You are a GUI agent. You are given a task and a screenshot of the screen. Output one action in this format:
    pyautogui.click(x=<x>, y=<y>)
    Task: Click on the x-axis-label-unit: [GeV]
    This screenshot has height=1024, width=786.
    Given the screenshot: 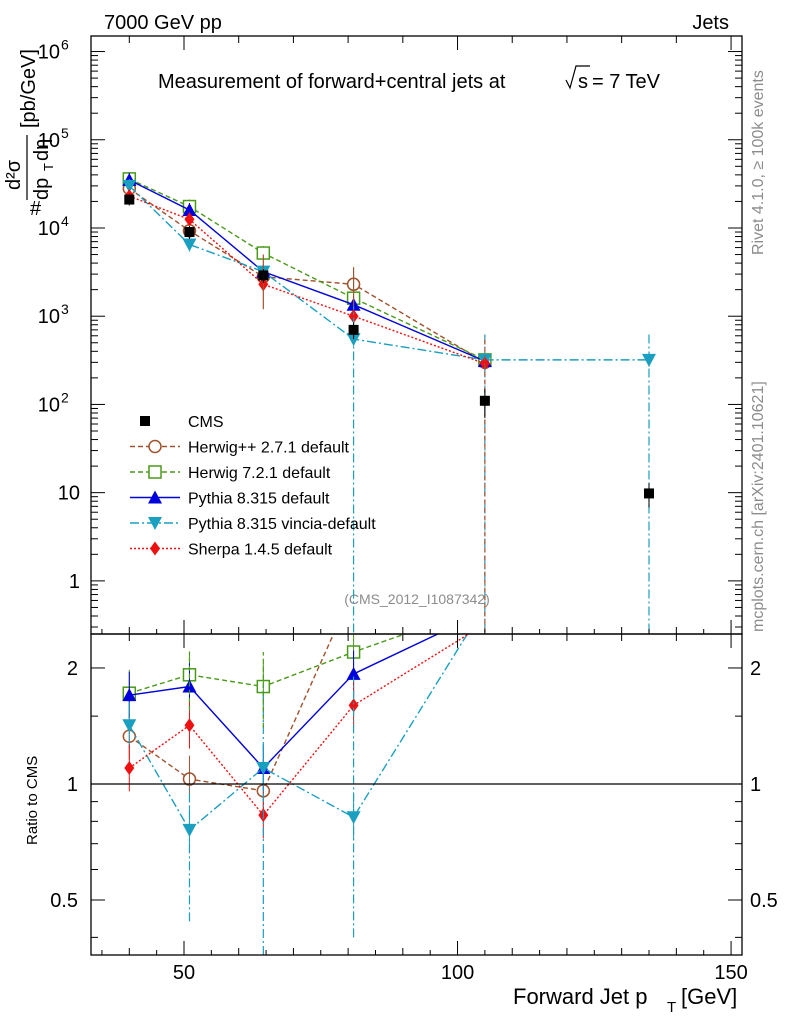 What is the action you would take?
    pyautogui.click(x=709, y=996)
    